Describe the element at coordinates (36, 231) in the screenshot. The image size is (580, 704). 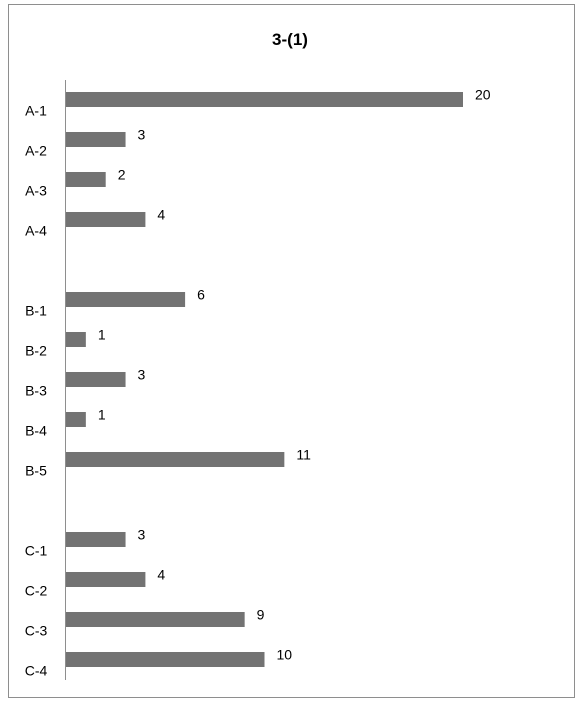
I see `category-label-a-4: A-4` at that location.